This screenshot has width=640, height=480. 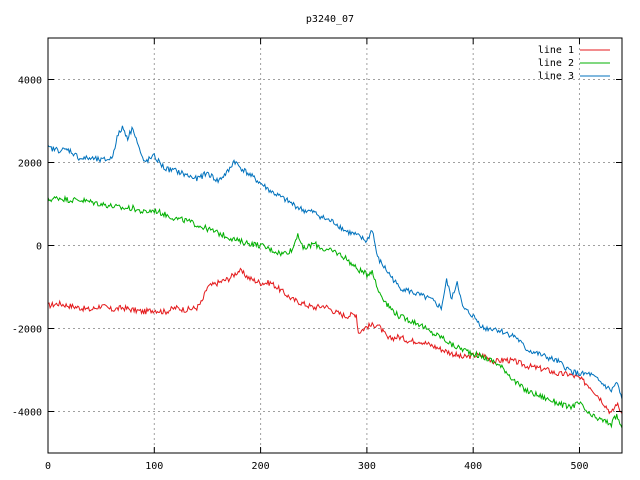 I want to click on y-tick-label: 0, so click(x=39, y=247).